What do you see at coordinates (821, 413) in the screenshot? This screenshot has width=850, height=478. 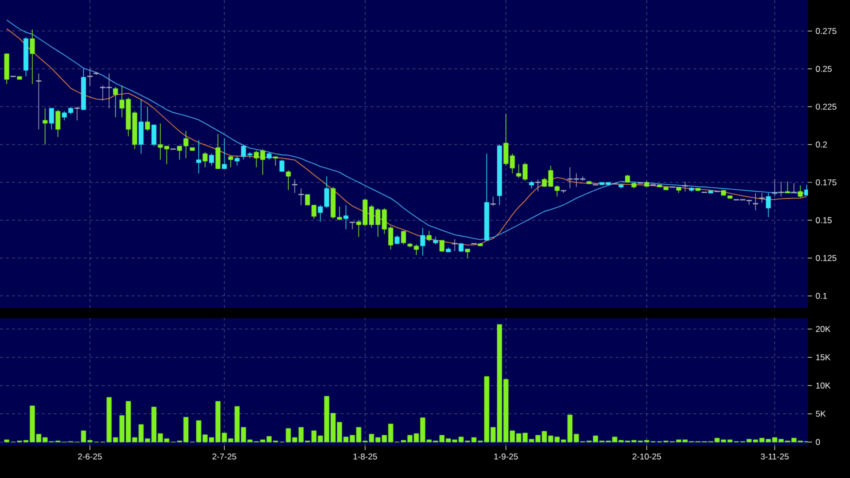 I see `y-tick-label: 5K` at bounding box center [821, 413].